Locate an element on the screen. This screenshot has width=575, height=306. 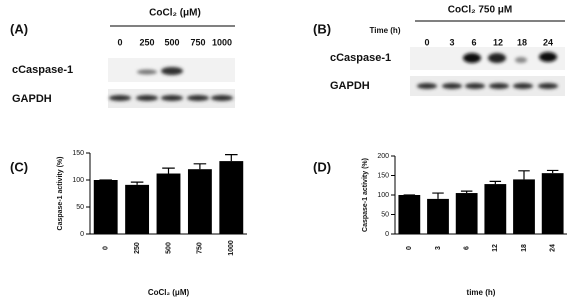
lane-label: 250 is located at coordinates (146, 42).